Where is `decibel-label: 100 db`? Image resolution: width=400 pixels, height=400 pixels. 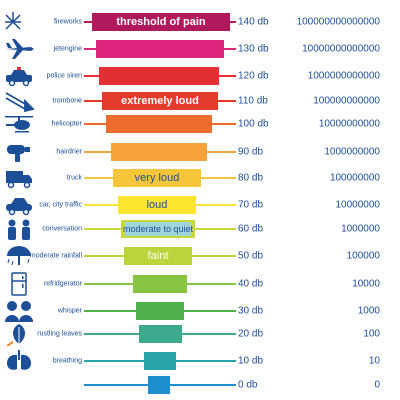 decibel-label: 100 db is located at coordinates (253, 124).